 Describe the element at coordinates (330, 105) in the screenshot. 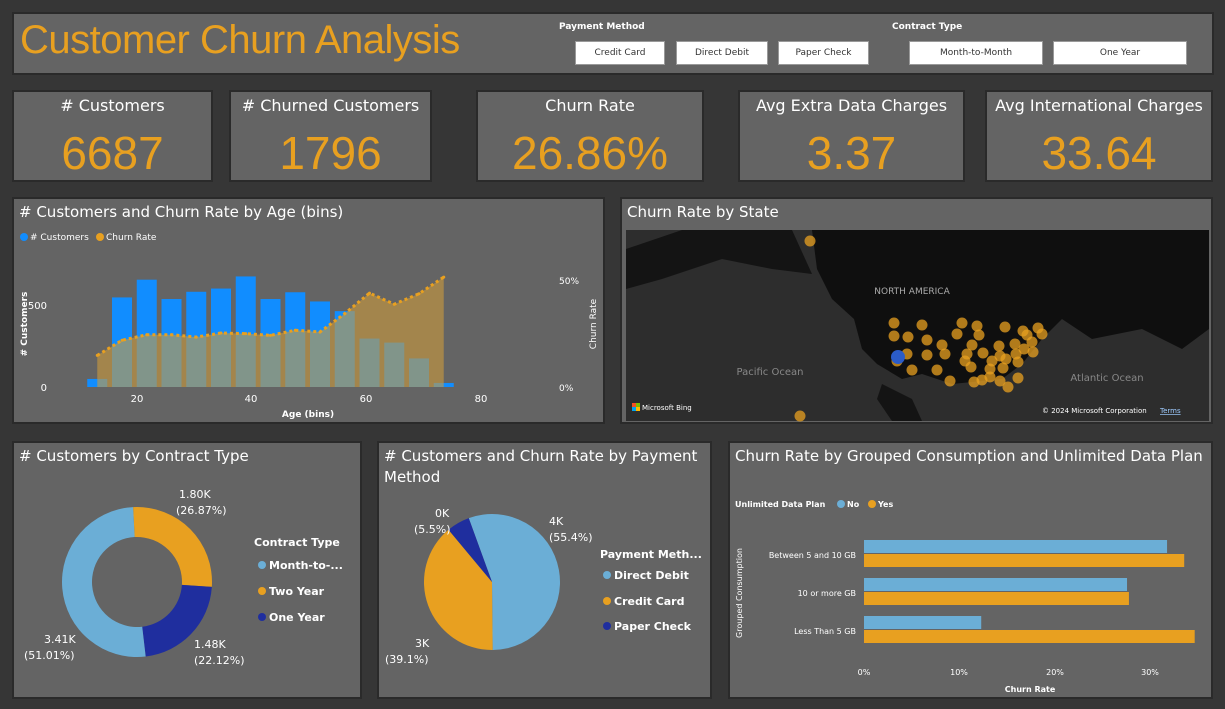

I see `kpi-label: # Churned Customers` at that location.